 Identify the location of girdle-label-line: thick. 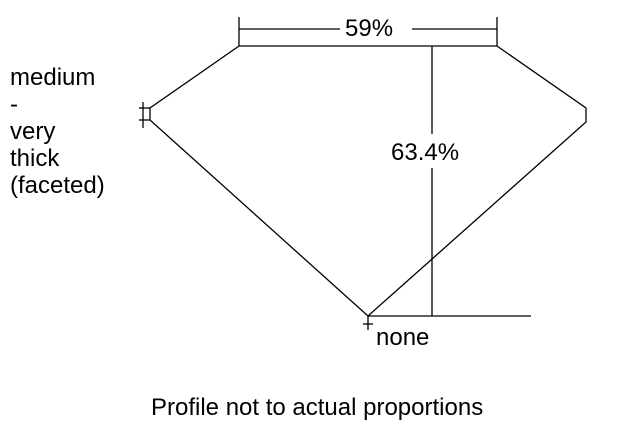
(35, 158).